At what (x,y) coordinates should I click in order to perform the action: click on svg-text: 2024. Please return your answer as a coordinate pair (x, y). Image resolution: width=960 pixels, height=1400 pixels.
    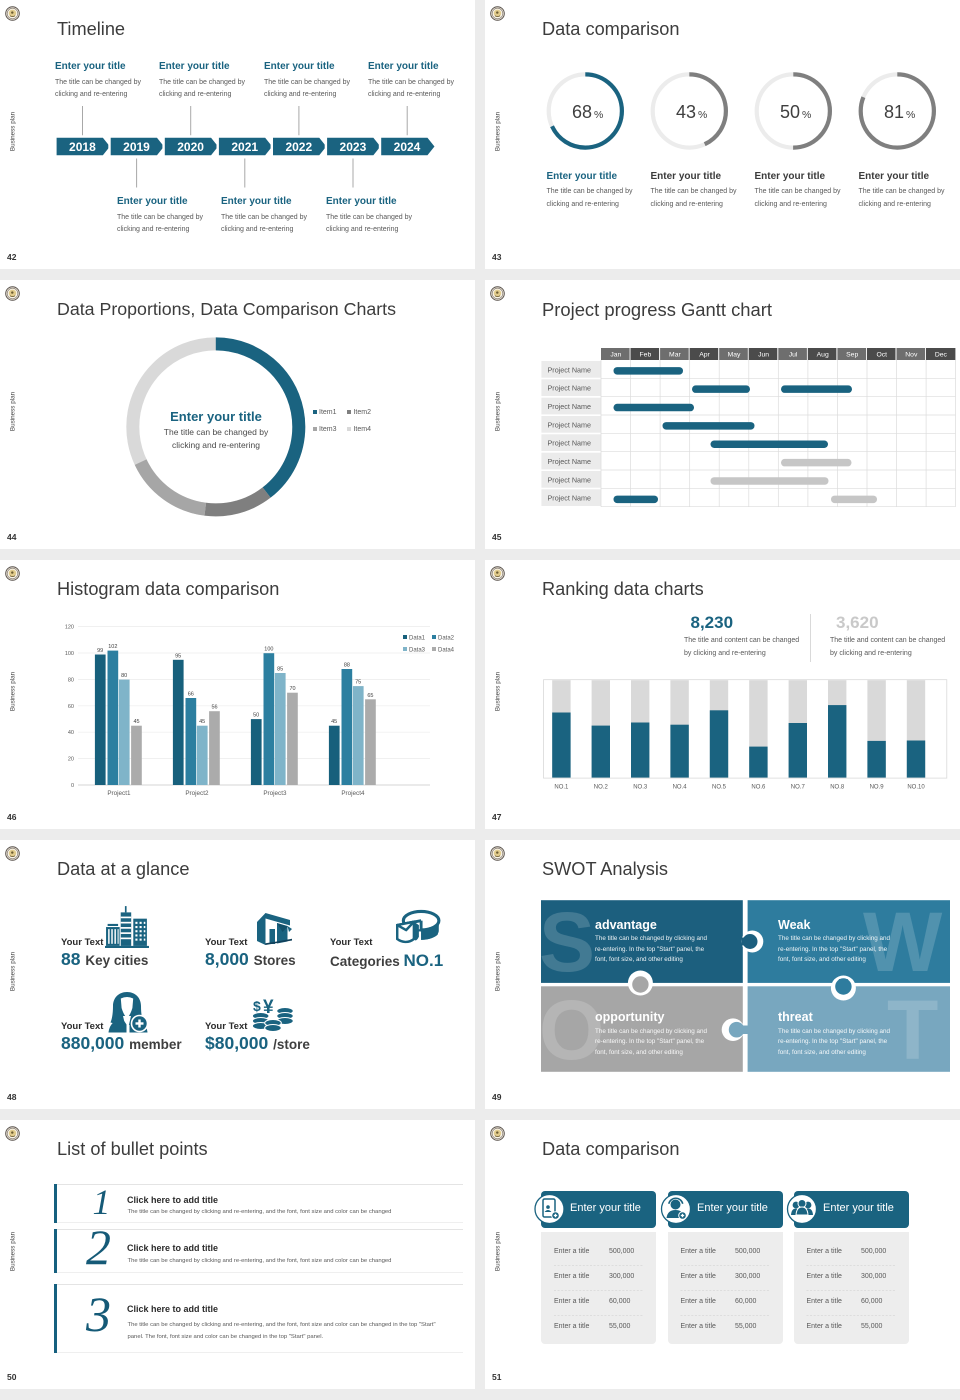
    Looking at the image, I should click on (407, 147).